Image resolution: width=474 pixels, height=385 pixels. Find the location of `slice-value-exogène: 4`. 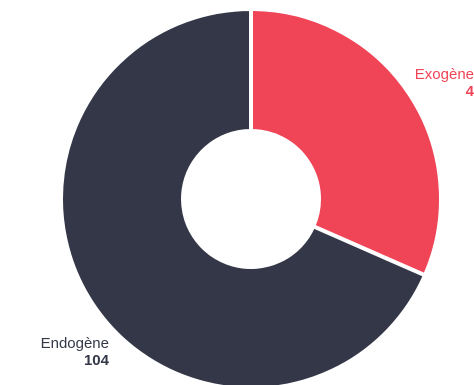

slice-value-exogène: 4 is located at coordinates (470, 91).